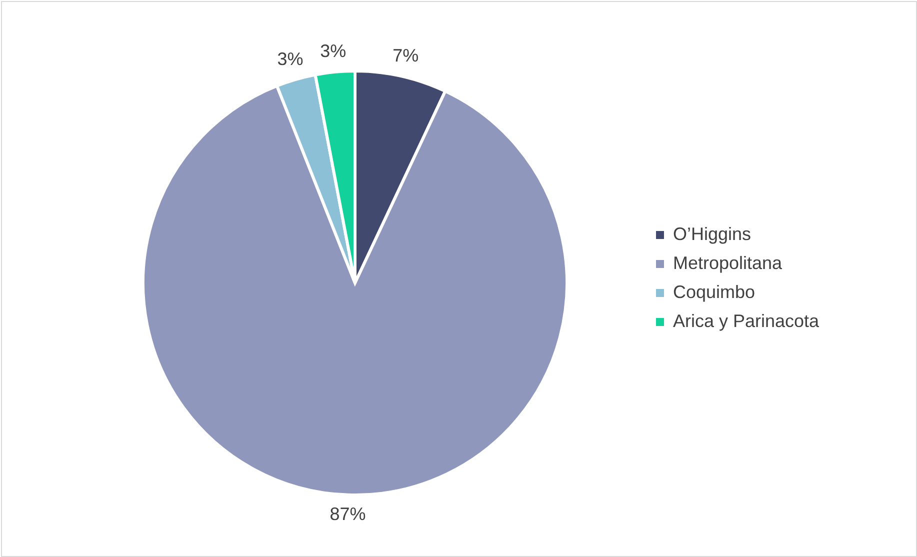  Describe the element at coordinates (728, 263) in the screenshot. I see `legend-label: Metropolitana` at that location.